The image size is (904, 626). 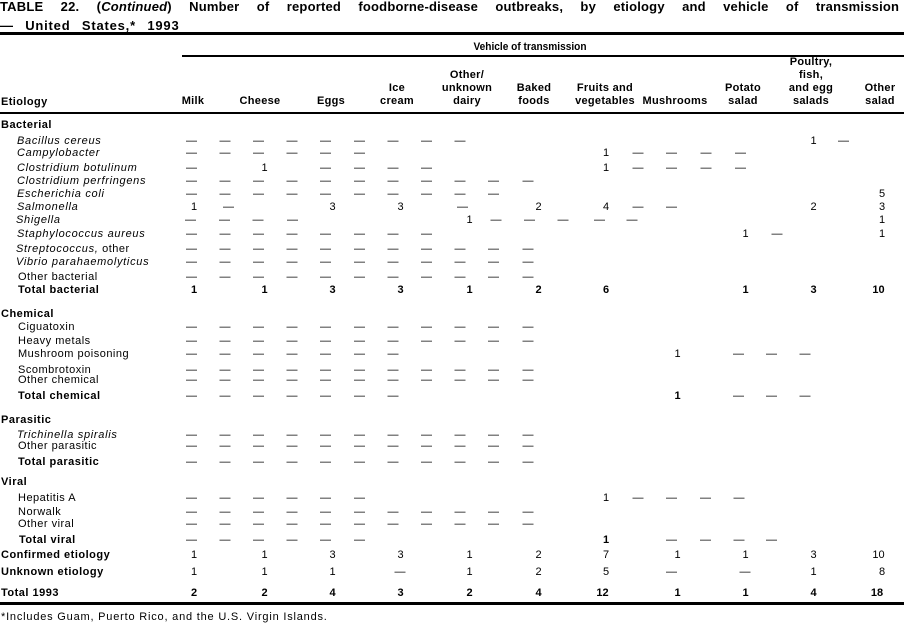 I want to click on title-prefix: TABLE 22. (, so click(x=51, y=7).